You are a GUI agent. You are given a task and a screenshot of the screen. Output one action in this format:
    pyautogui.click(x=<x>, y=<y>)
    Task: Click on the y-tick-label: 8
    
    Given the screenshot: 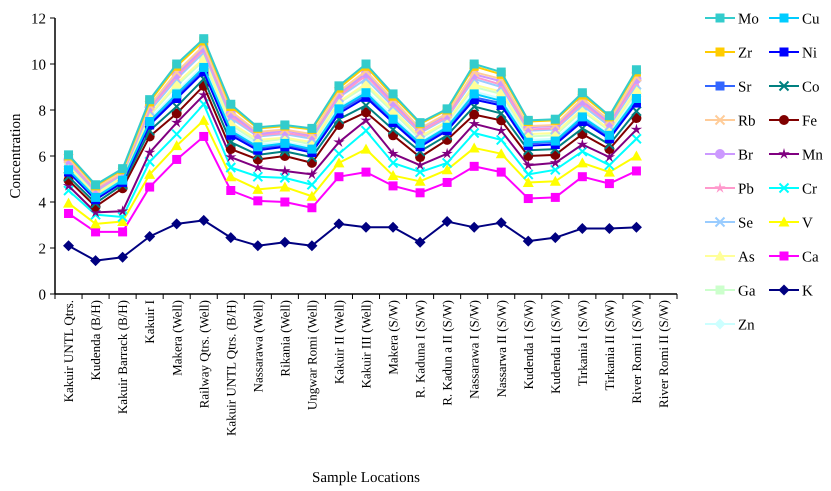 What is the action you would take?
    pyautogui.click(x=42, y=111)
    